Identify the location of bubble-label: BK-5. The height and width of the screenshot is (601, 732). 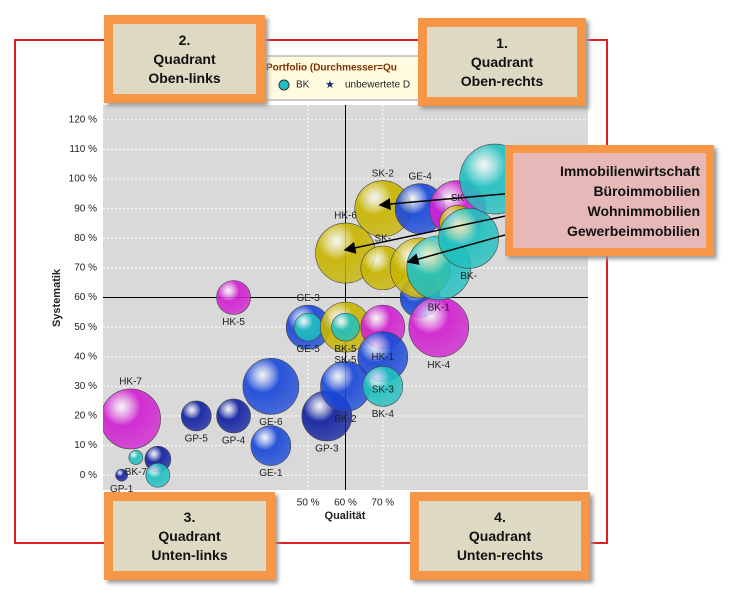
(345, 349).